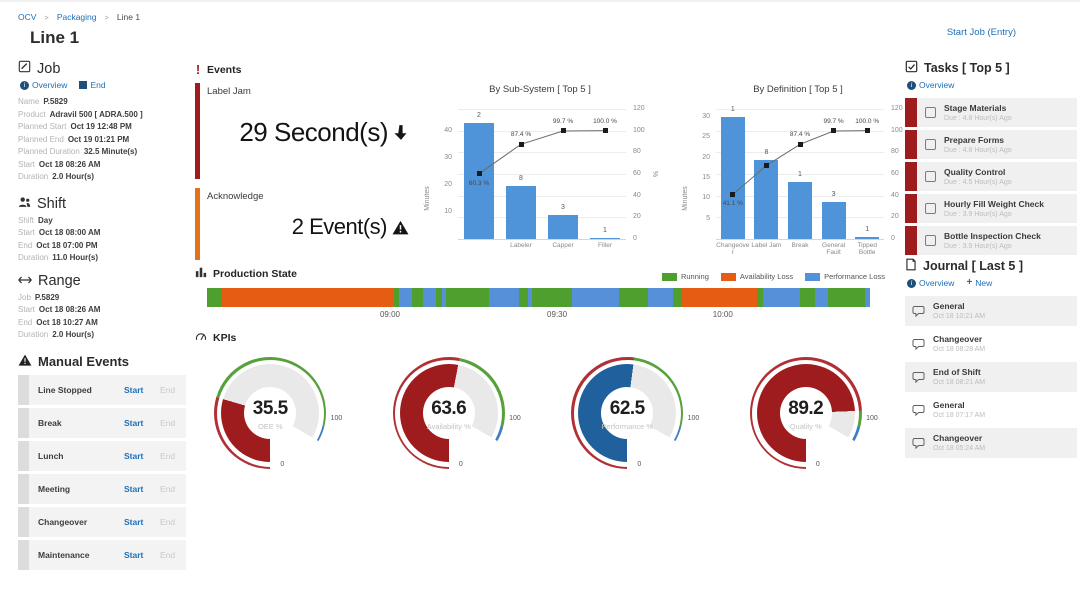  Describe the element at coordinates (339, 226) in the screenshot. I see `event-value-text: 2 Event(s)` at that location.